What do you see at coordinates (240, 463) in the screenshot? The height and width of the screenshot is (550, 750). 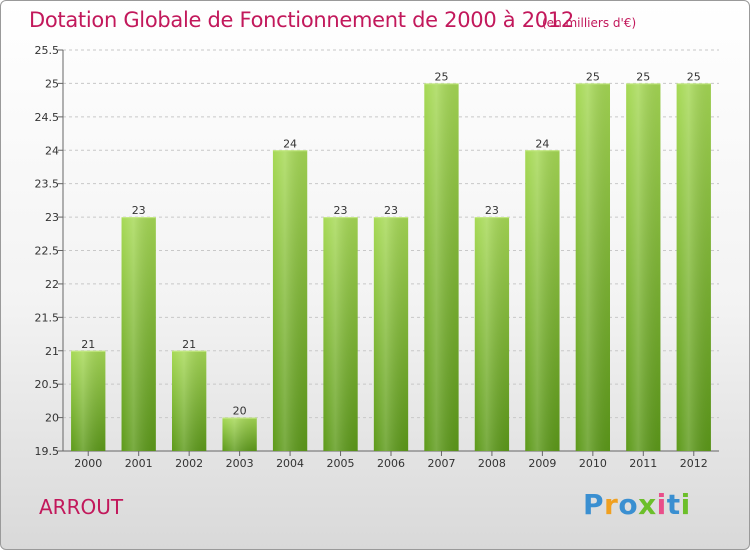 I see `x-tick-label-2003: 2003` at bounding box center [240, 463].